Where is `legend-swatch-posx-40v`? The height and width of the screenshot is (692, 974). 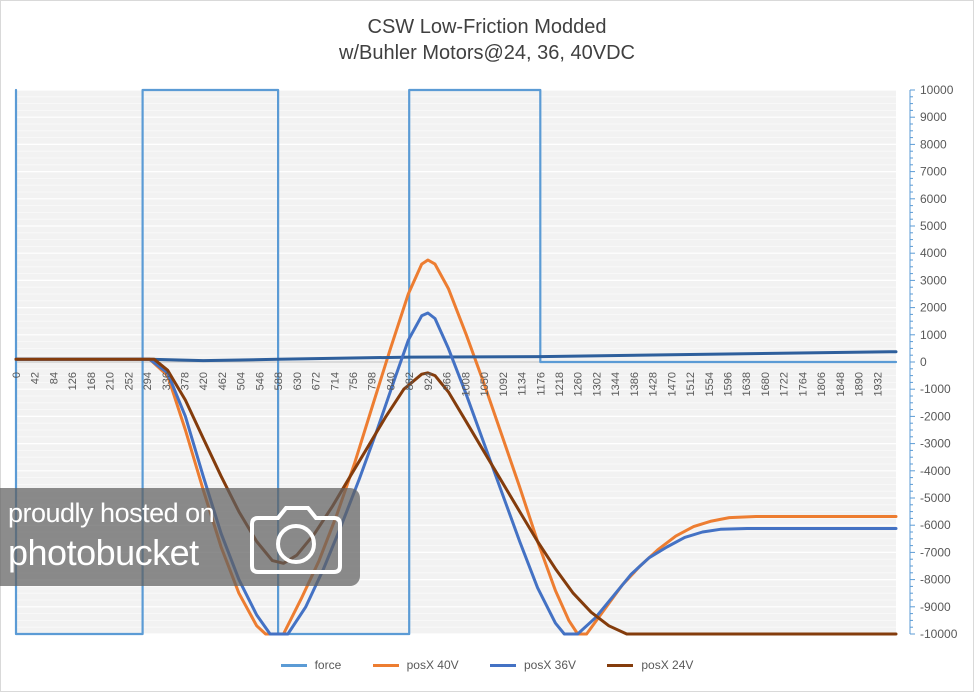 legend-swatch-posx-40v is located at coordinates (385, 666).